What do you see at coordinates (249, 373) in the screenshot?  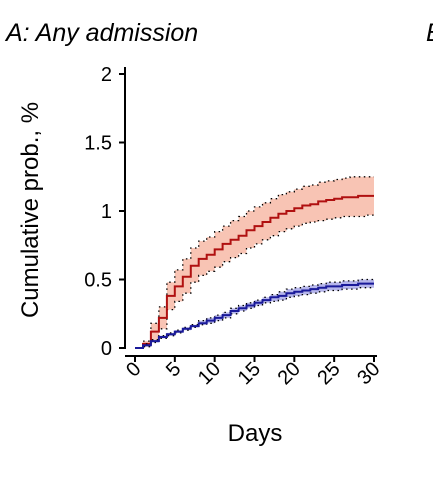 I see `x-tick-label: 15` at bounding box center [249, 373].